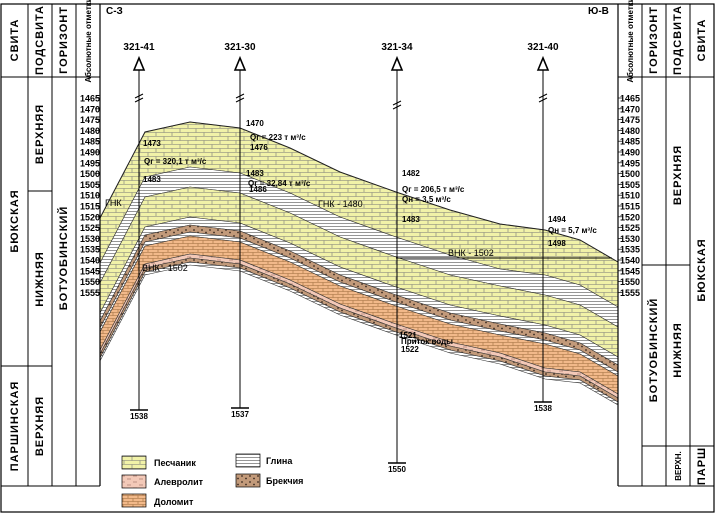  What do you see at coordinates (410, 349) in the screenshot?
I see `well-annotation: 1522` at bounding box center [410, 349].